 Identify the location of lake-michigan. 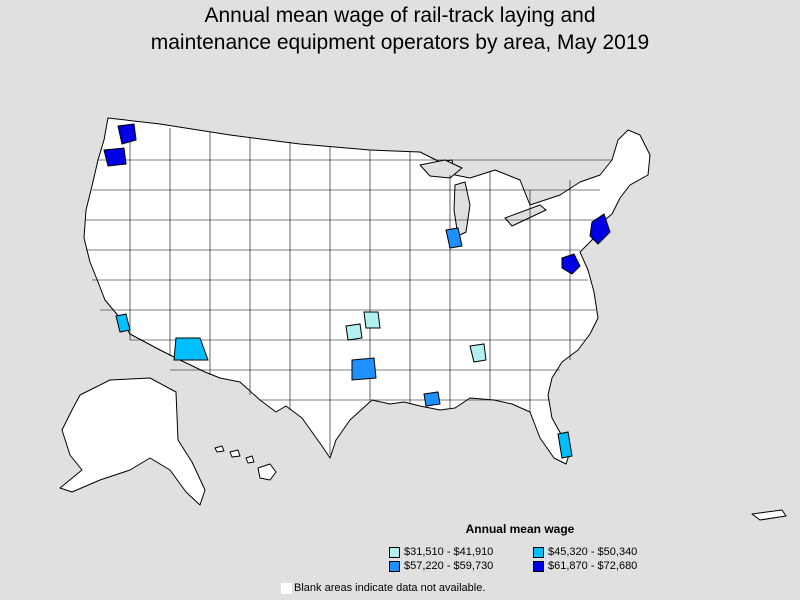
(462, 209).